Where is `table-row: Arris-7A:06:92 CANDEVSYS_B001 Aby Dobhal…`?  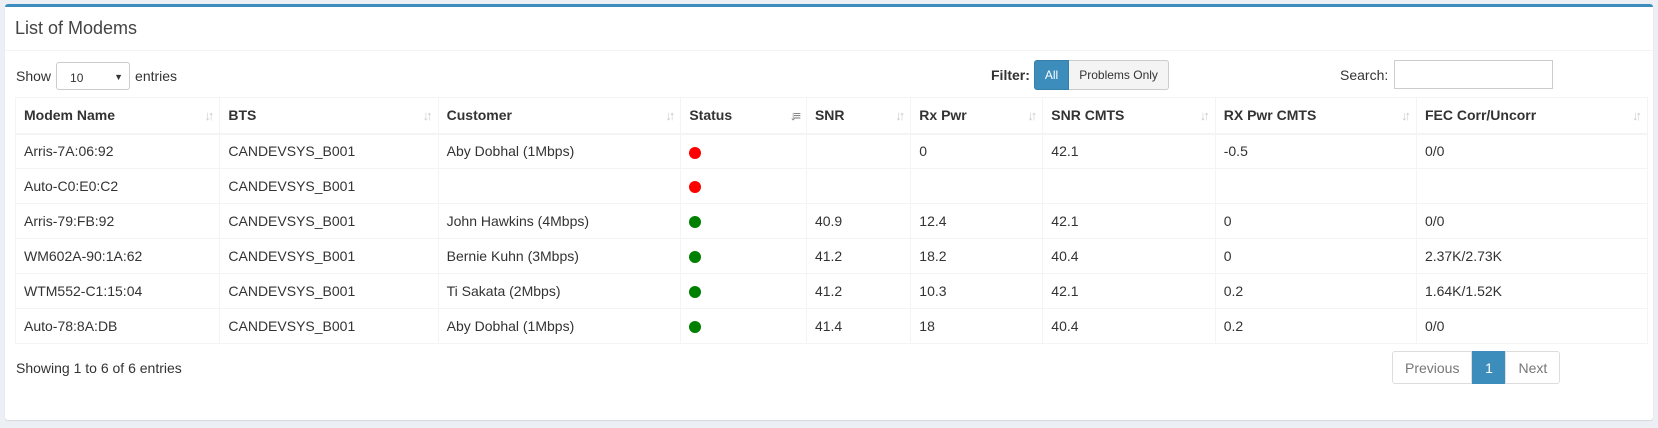 table-row: Arris-7A:06:92 CANDEVSYS_B001 Aby Dobhal… is located at coordinates (831, 151).